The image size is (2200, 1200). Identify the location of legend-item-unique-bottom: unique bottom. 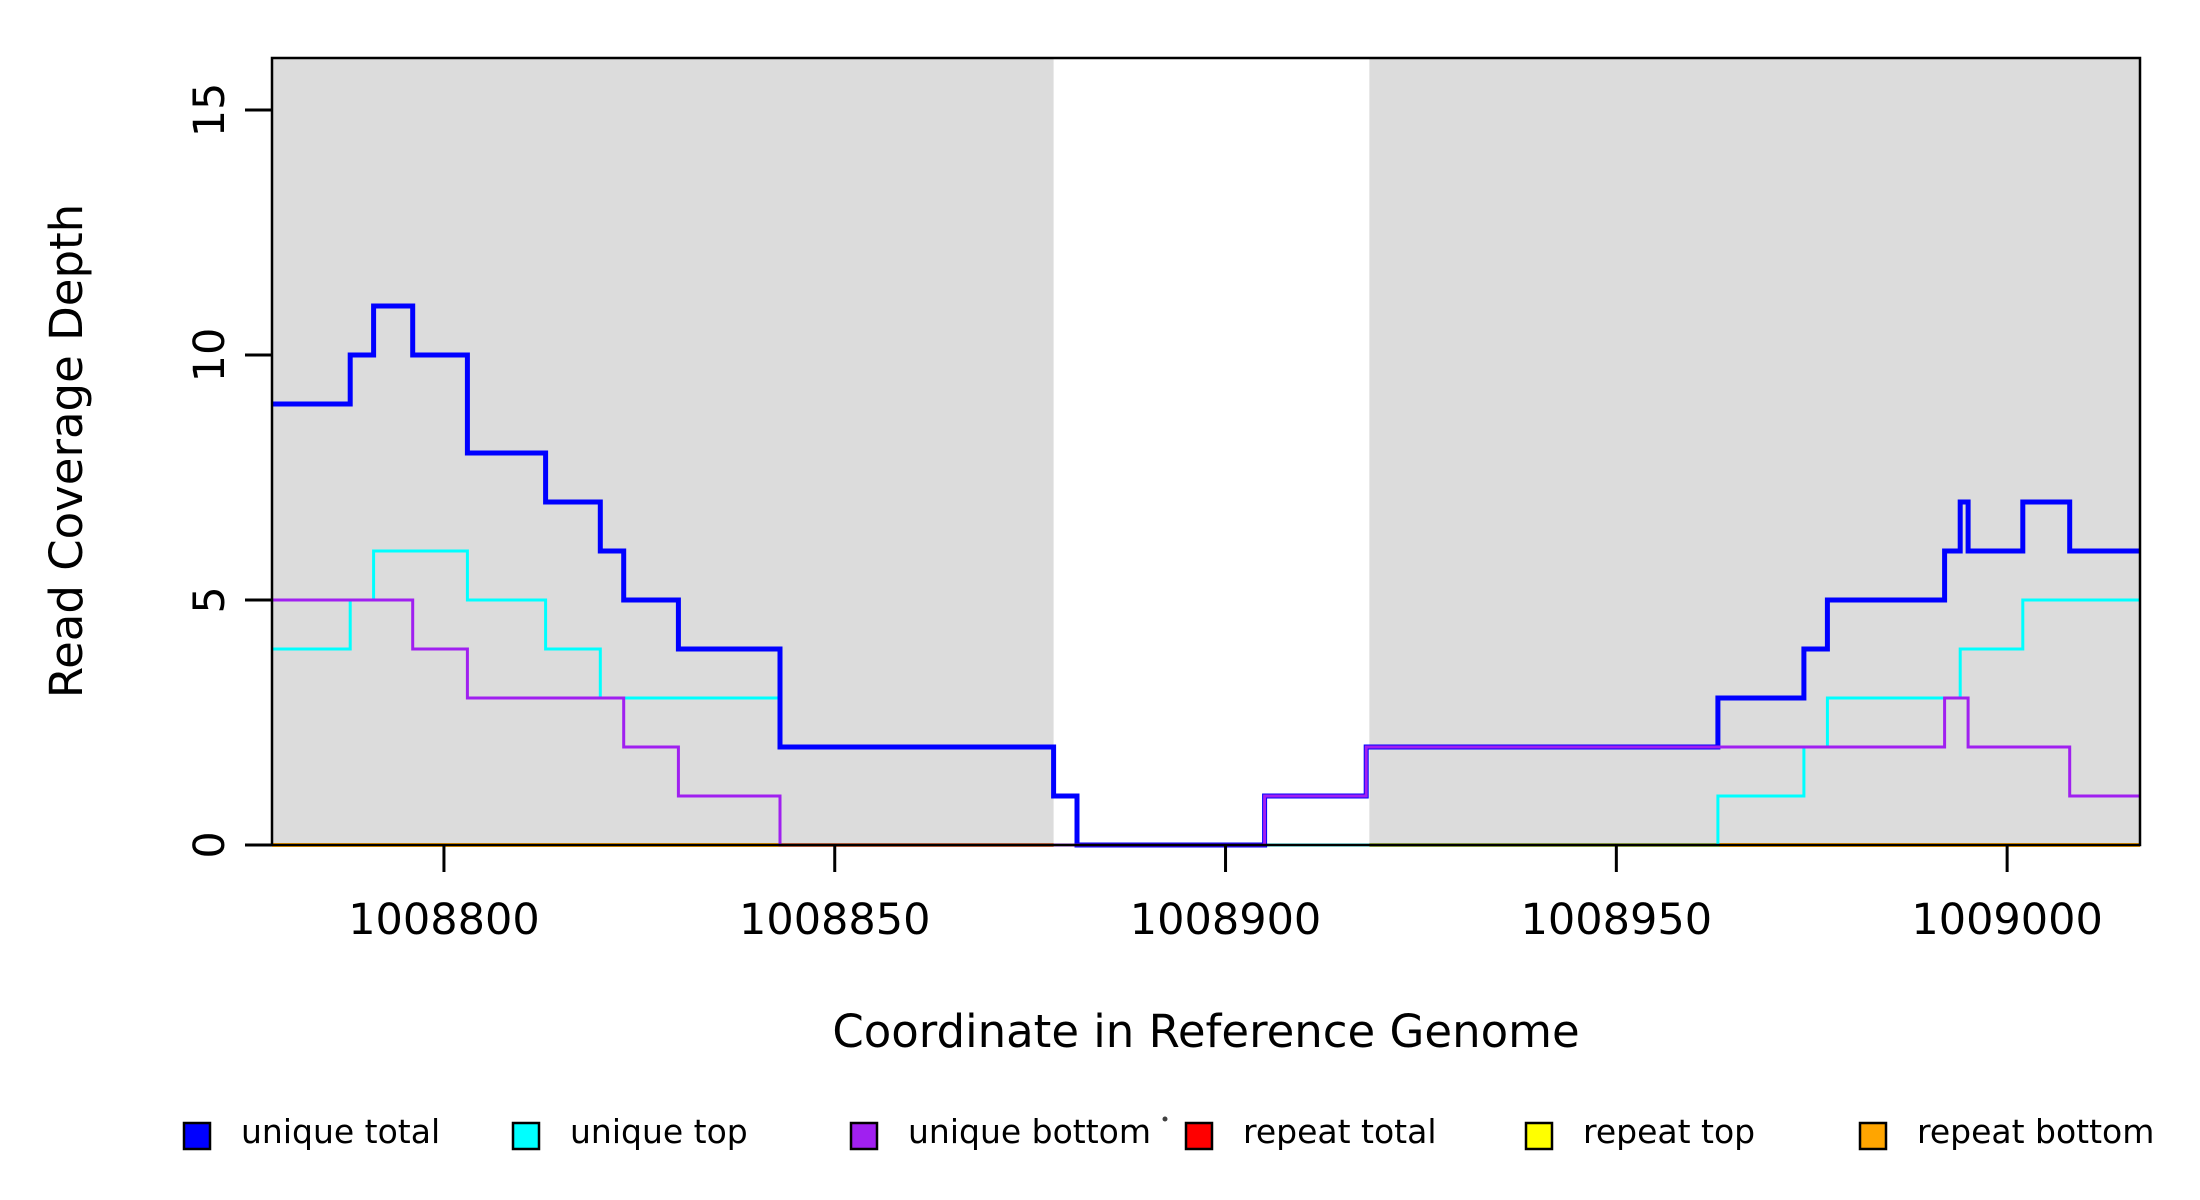
(1000, 1131).